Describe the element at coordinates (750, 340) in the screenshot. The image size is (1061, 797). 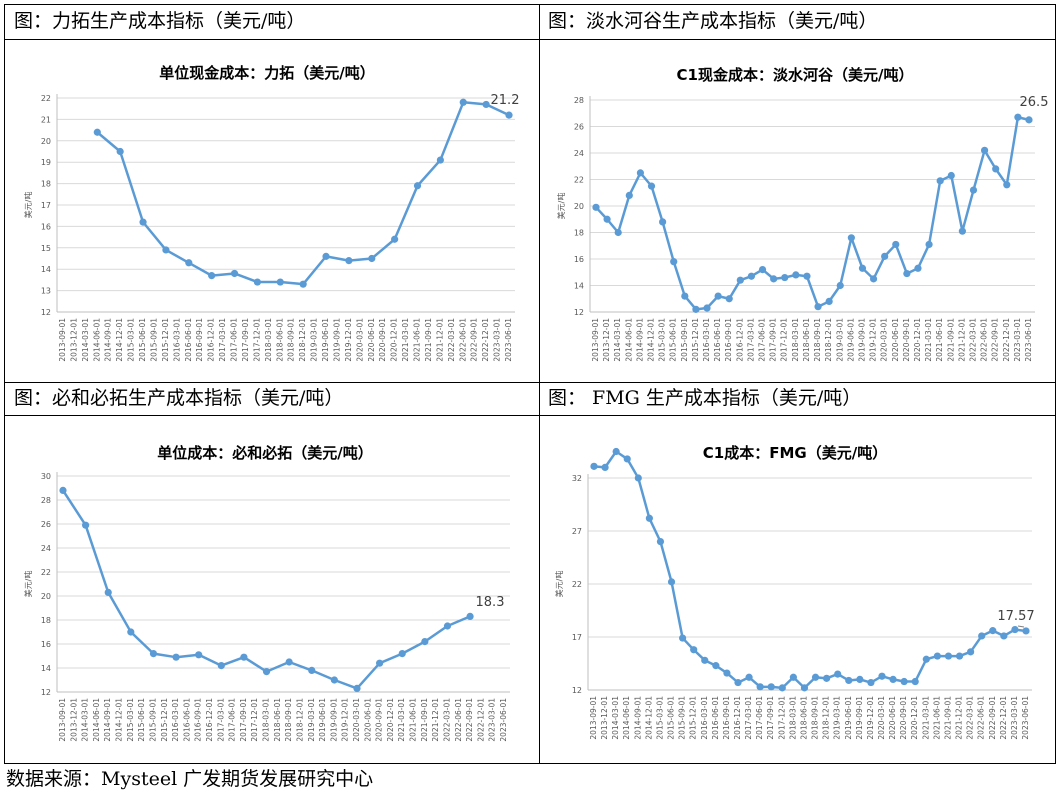
I see `x-tick-label: 2017-03-01` at that location.